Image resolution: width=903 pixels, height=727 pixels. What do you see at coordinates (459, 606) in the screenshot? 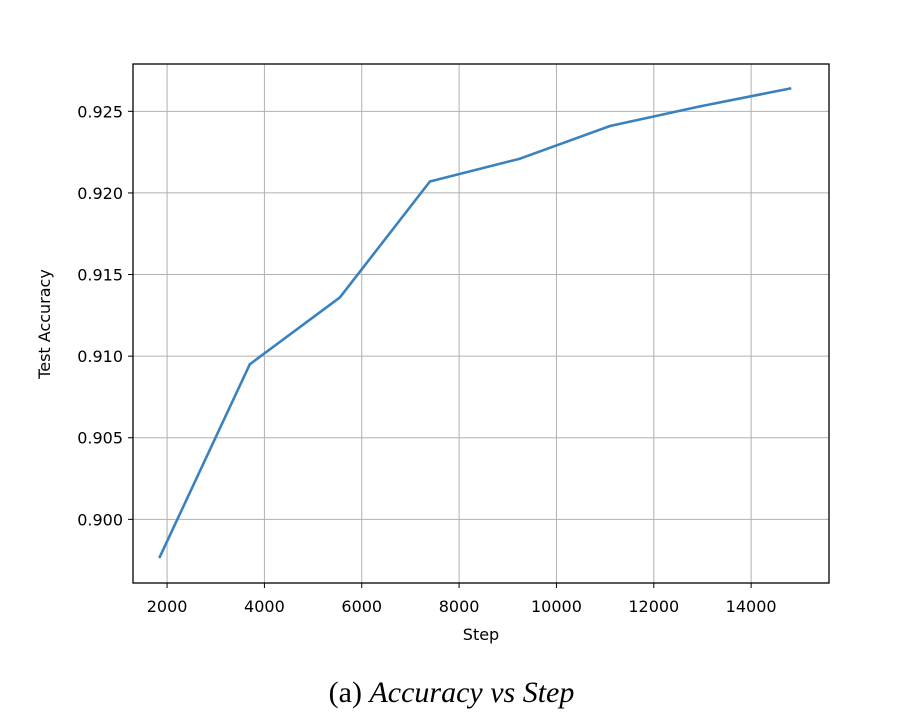
I see `x-tick-label: 8000` at bounding box center [459, 606].